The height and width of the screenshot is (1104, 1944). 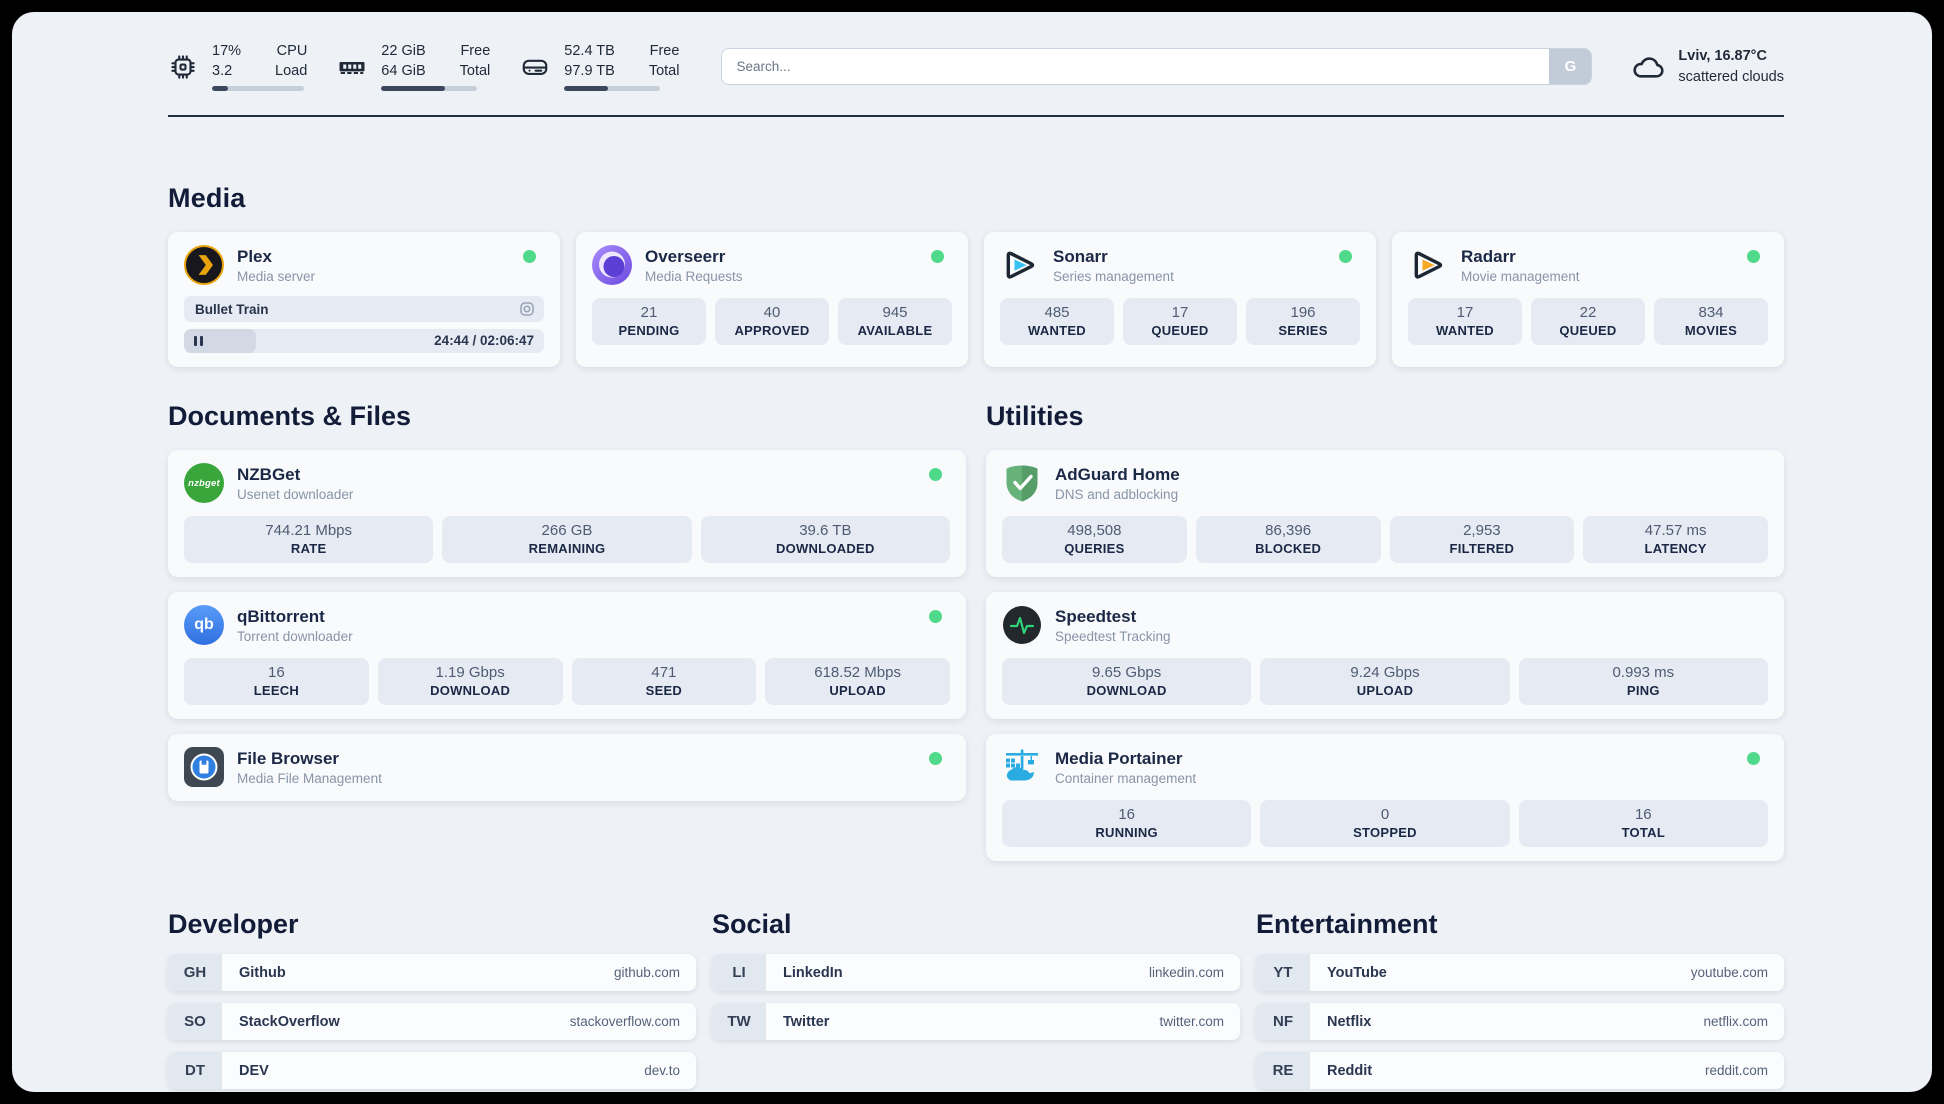 I want to click on bookmark-abbr: RE, so click(x=1283, y=1071).